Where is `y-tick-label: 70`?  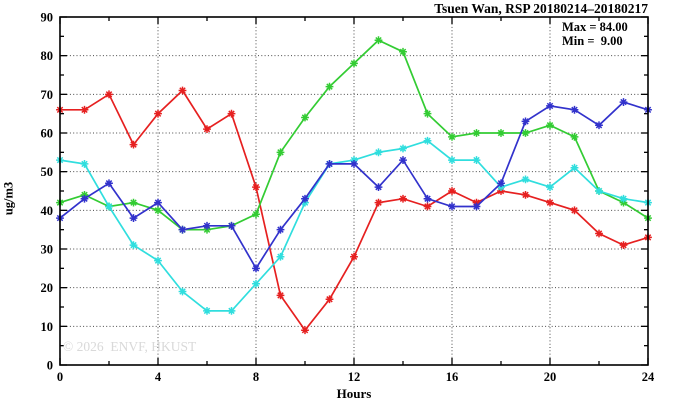
y-tick-label: 70 is located at coordinates (47, 95).